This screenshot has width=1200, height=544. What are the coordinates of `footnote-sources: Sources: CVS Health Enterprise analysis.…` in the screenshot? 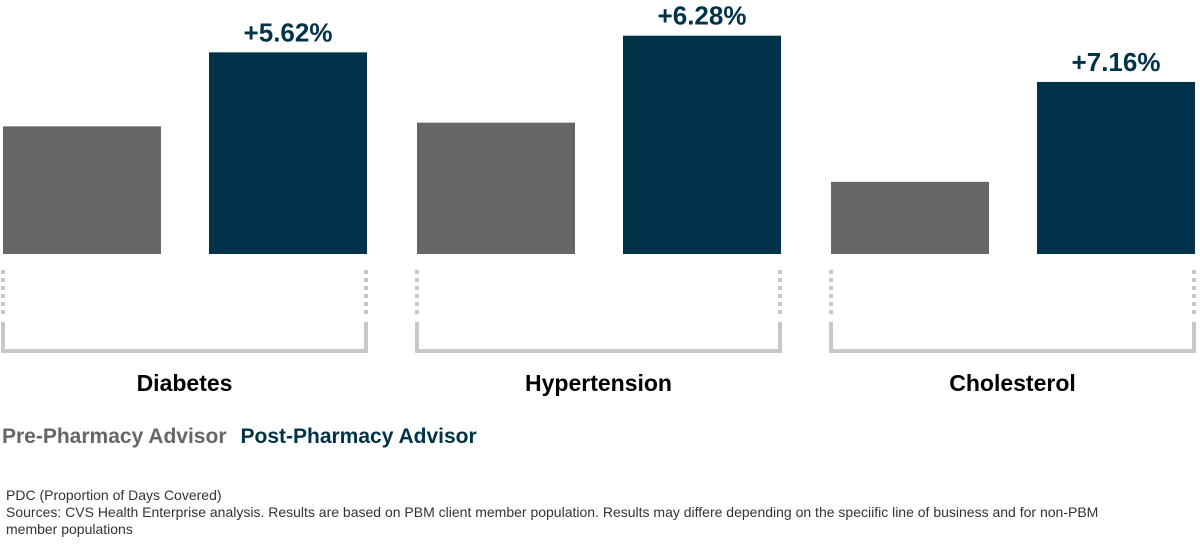 It's located at (552, 520).